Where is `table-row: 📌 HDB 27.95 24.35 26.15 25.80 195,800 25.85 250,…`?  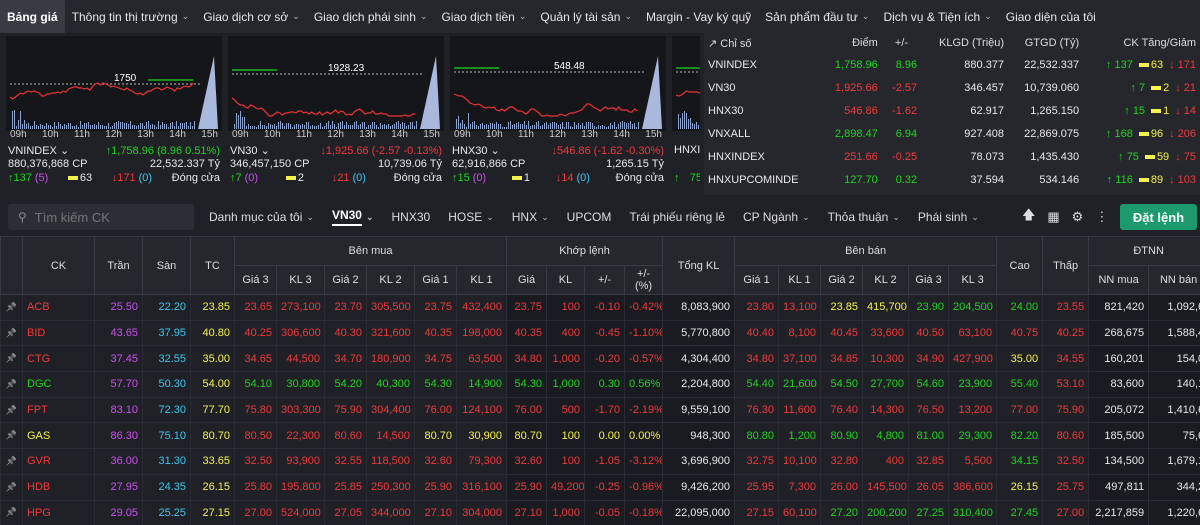 table-row: 📌 HDB 27.95 24.35 26.15 25.80 195,800 25.85 250,… is located at coordinates (600, 487).